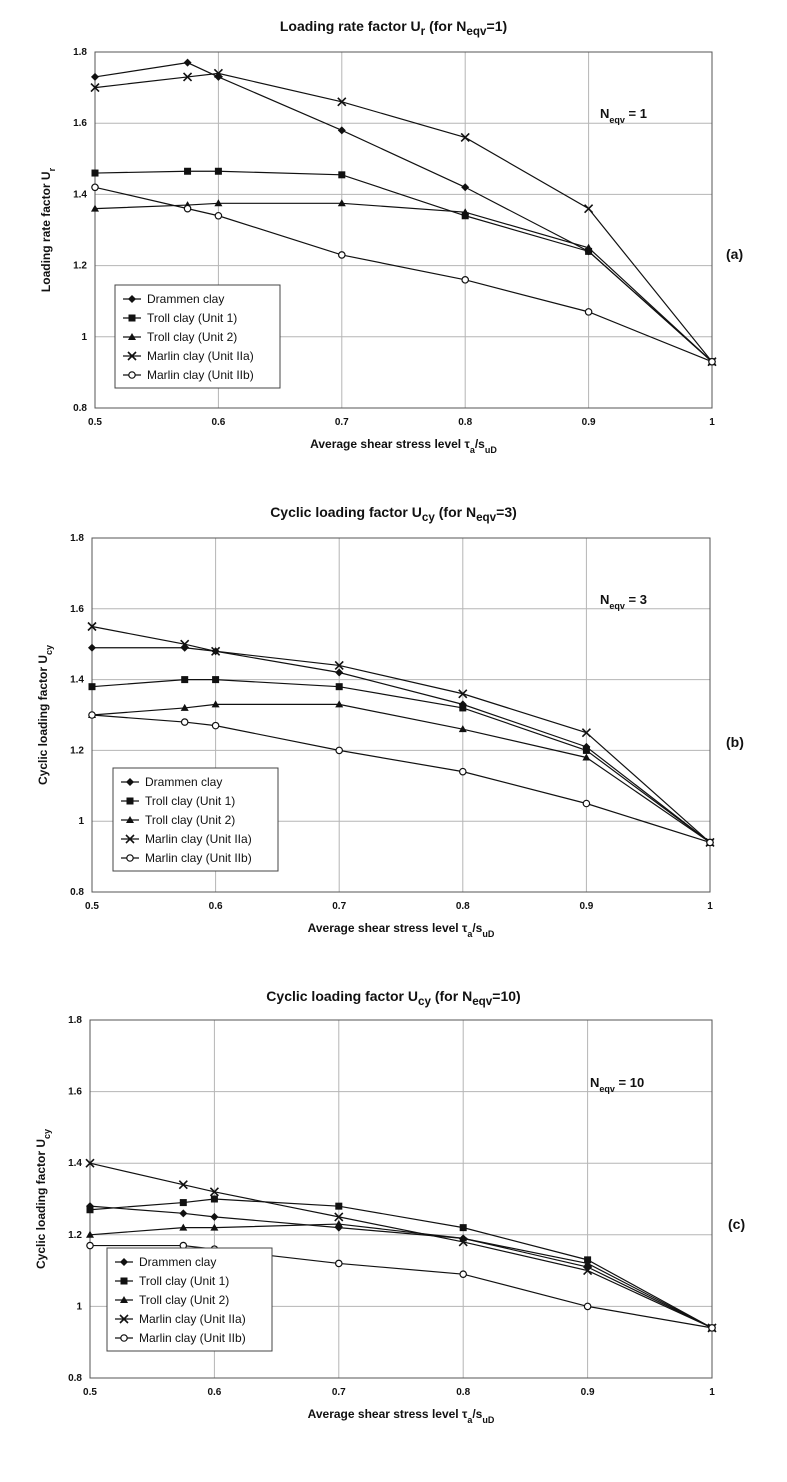 This screenshot has height=1482, width=787. I want to click on title-text: Cyclic loading factor U, so click(342, 996).